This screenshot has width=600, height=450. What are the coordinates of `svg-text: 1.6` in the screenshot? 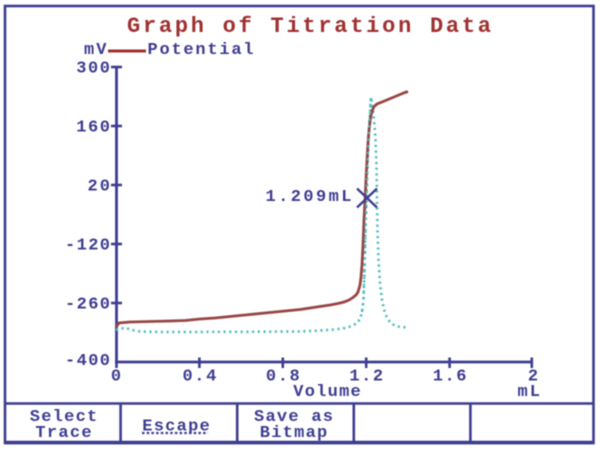 It's located at (450, 377).